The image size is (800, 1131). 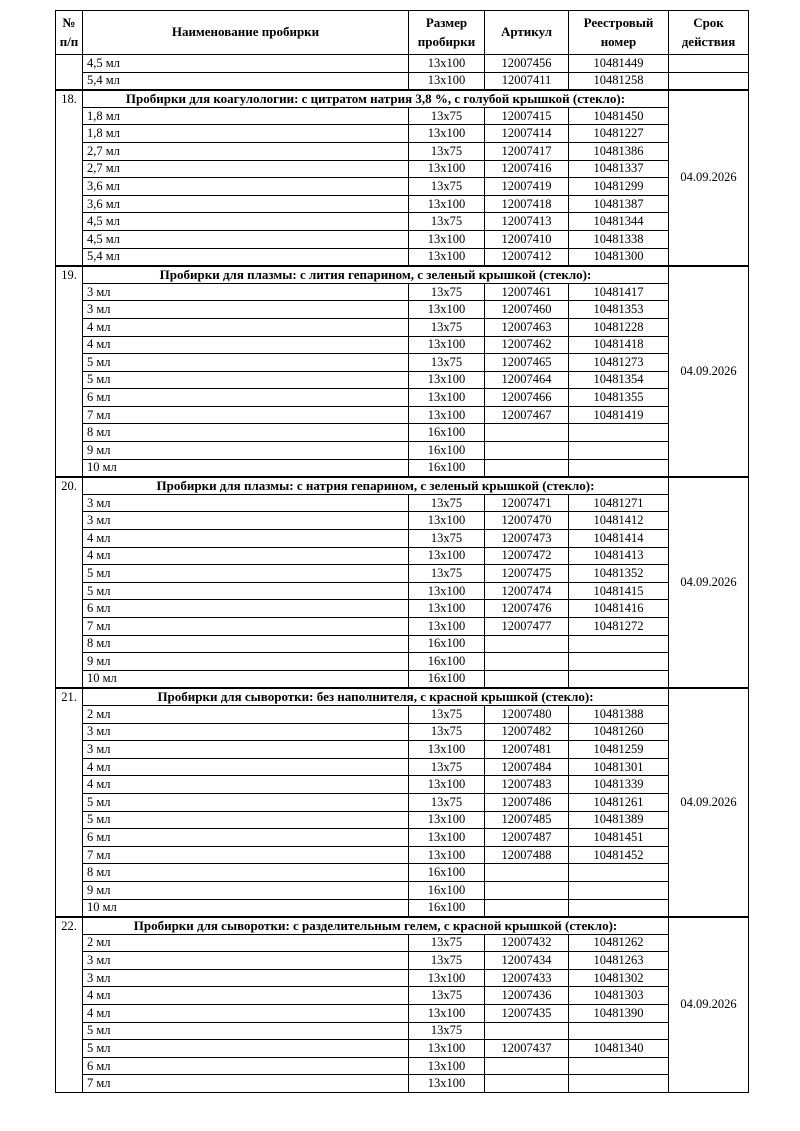 I want to click on table-row: 3 мл 13x75 12007434 10481263, so click(x=402, y=960).